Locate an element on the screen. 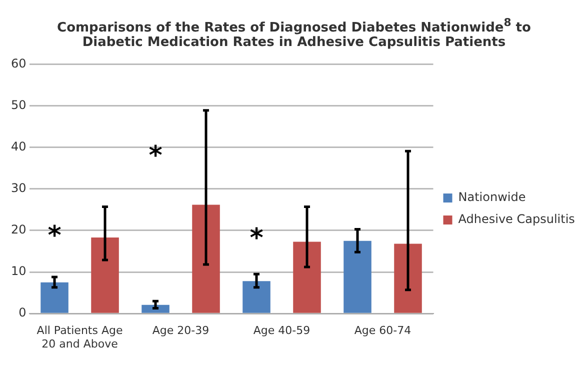  y-tick-label: 50 is located at coordinates (18, 105).